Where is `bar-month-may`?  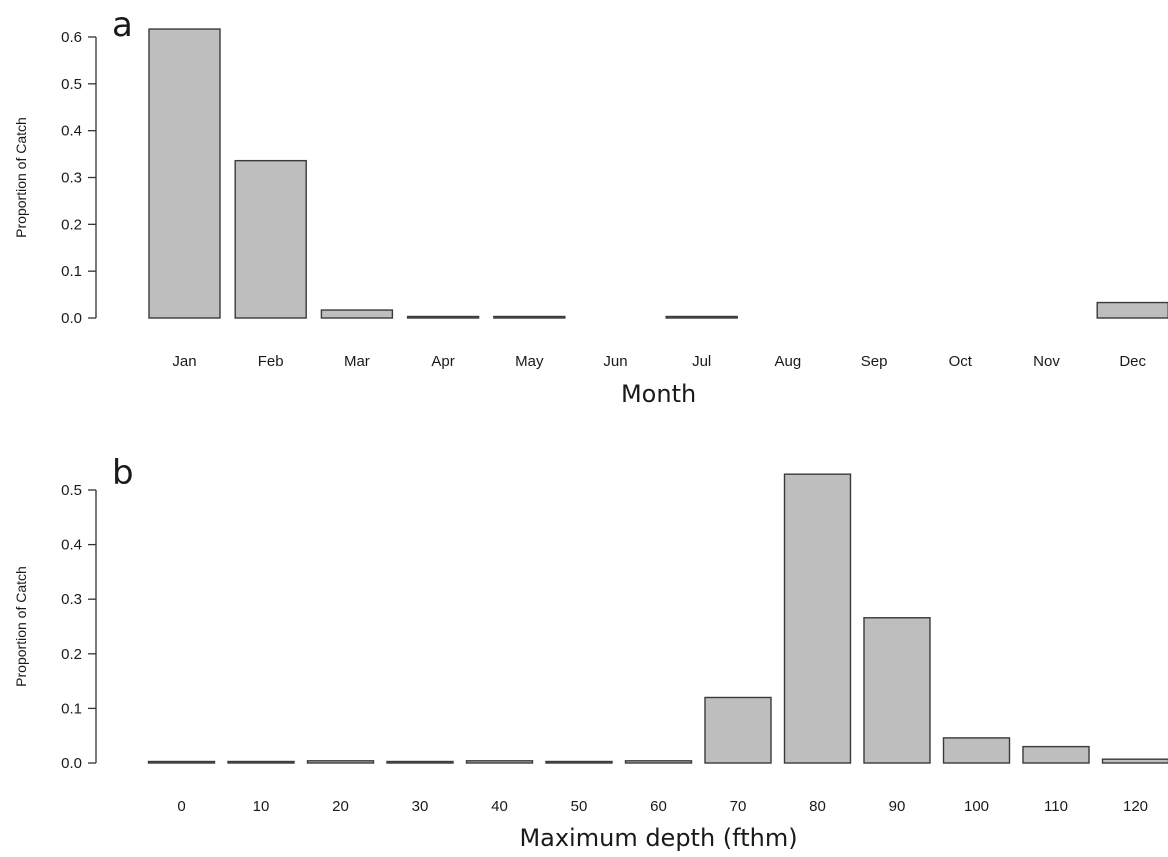
bar-month-may is located at coordinates (529, 317).